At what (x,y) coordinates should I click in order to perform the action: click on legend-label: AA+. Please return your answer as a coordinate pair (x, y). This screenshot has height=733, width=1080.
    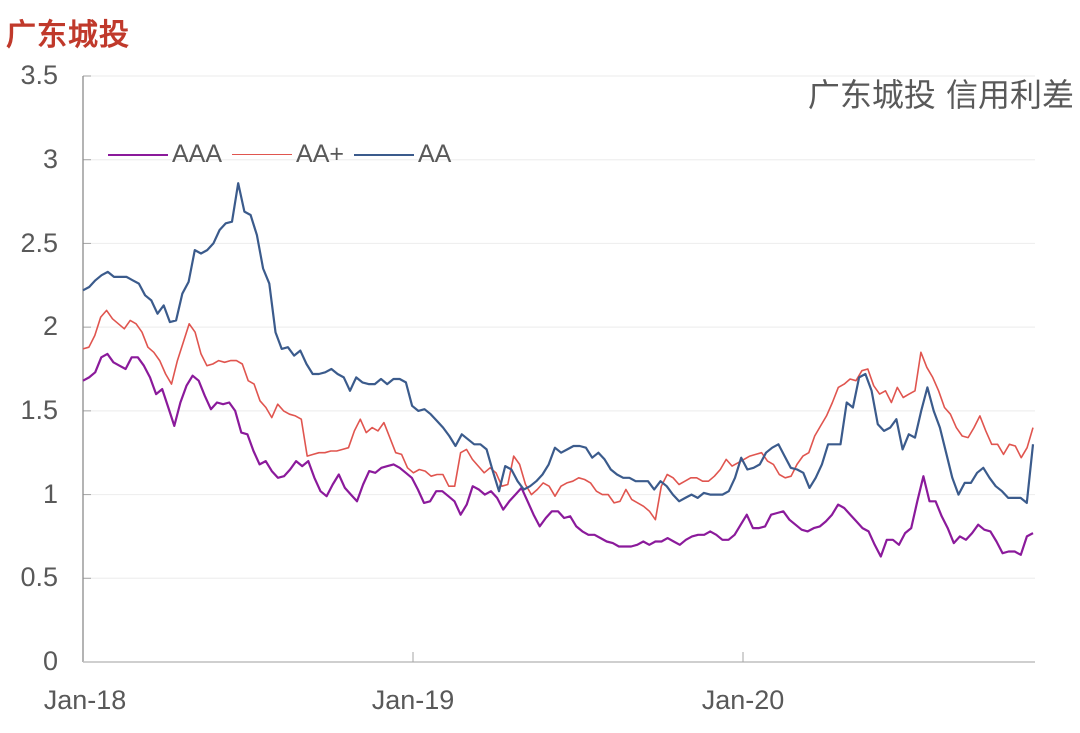
    Looking at the image, I should click on (320, 154).